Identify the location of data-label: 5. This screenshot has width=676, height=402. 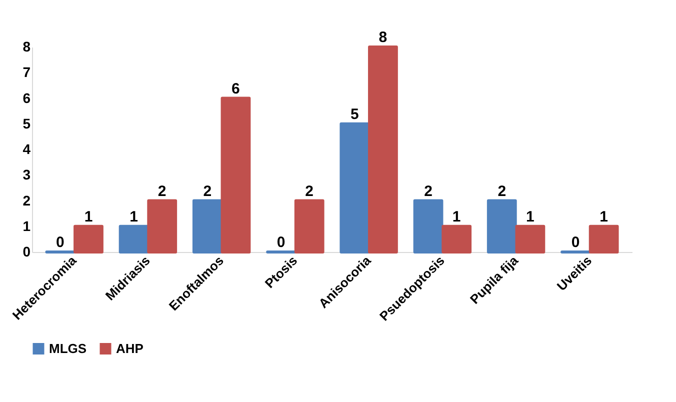
(354, 114).